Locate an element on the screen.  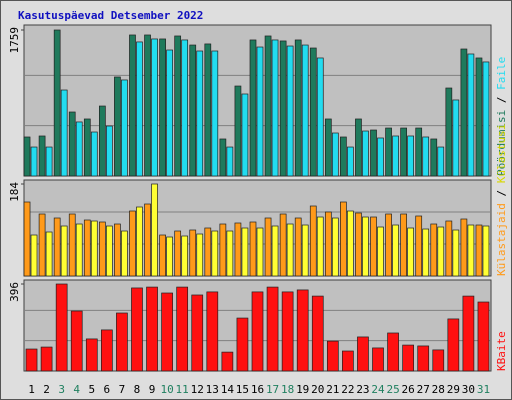
legend: Külastajaid / Külastusi is located at coordinates (501, 200).